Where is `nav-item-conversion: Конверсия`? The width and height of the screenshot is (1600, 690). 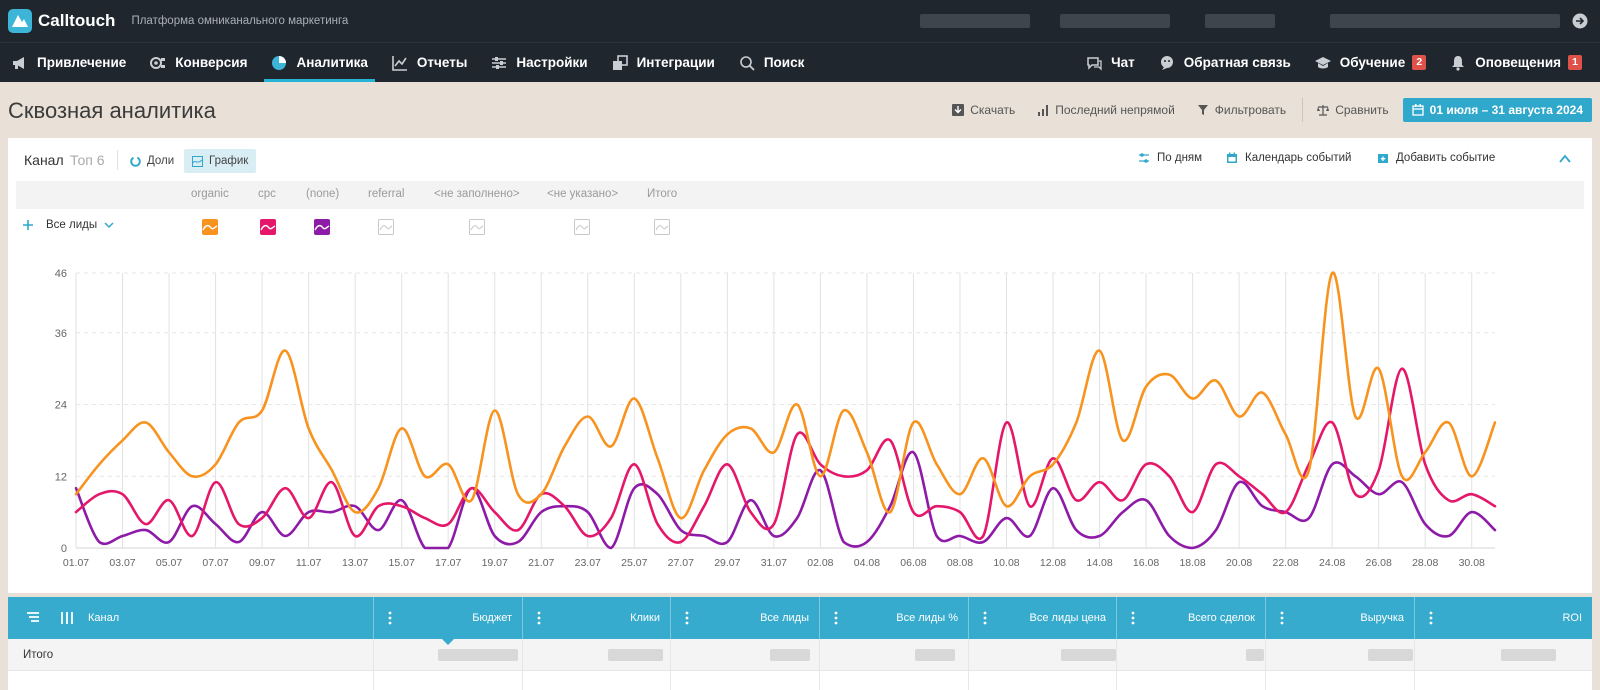
nav-item-conversion: Конверсия is located at coordinates (198, 62).